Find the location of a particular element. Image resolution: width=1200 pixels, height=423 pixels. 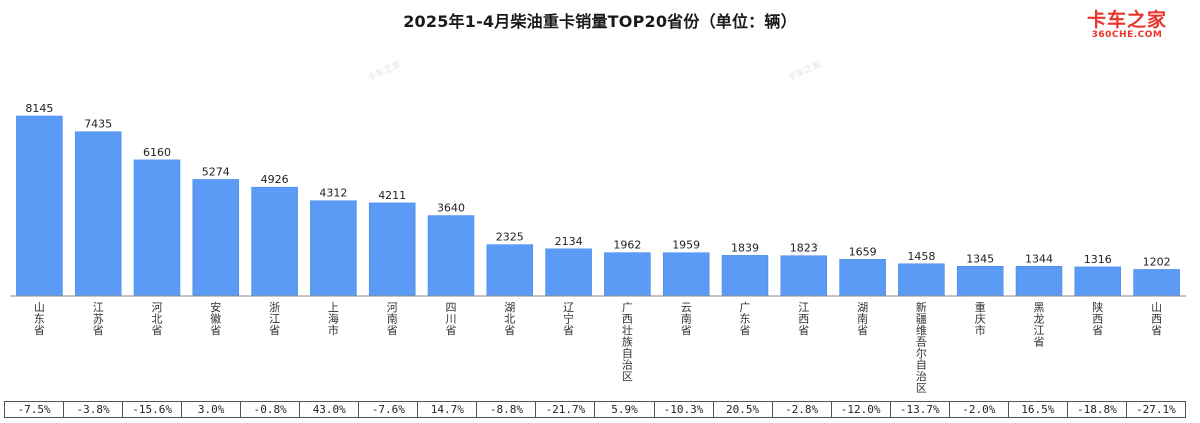

growth-rate-cell: -0.8% is located at coordinates (270, 409).